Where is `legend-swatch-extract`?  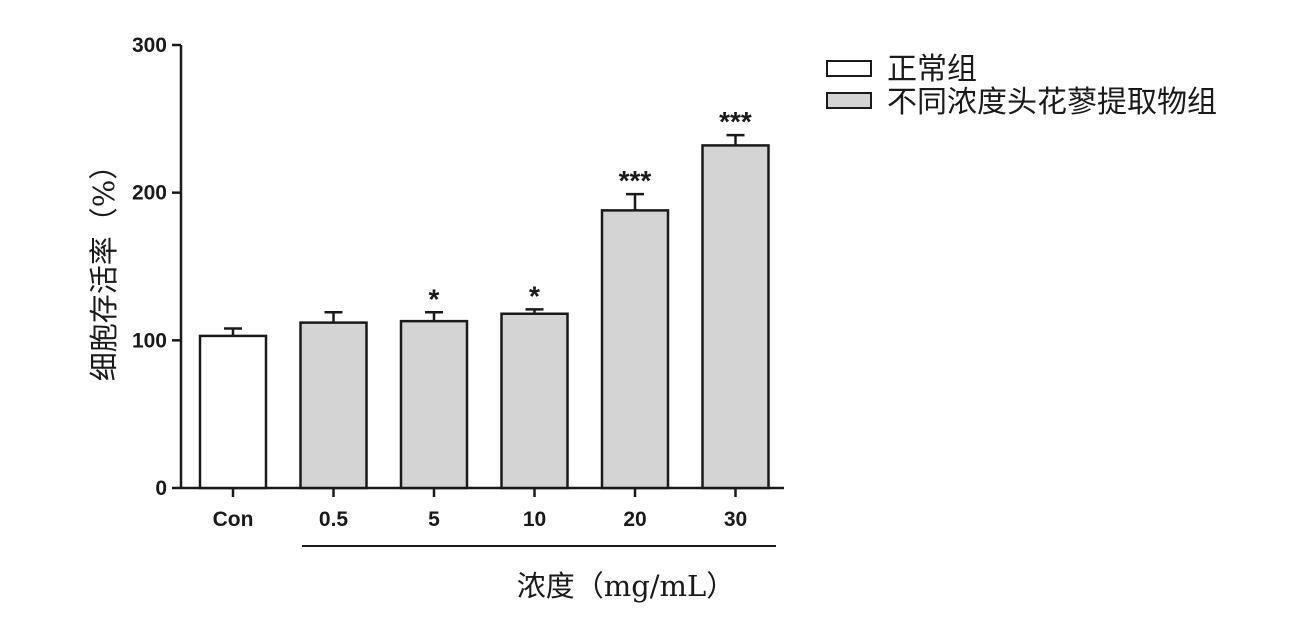 legend-swatch-extract is located at coordinates (849, 100).